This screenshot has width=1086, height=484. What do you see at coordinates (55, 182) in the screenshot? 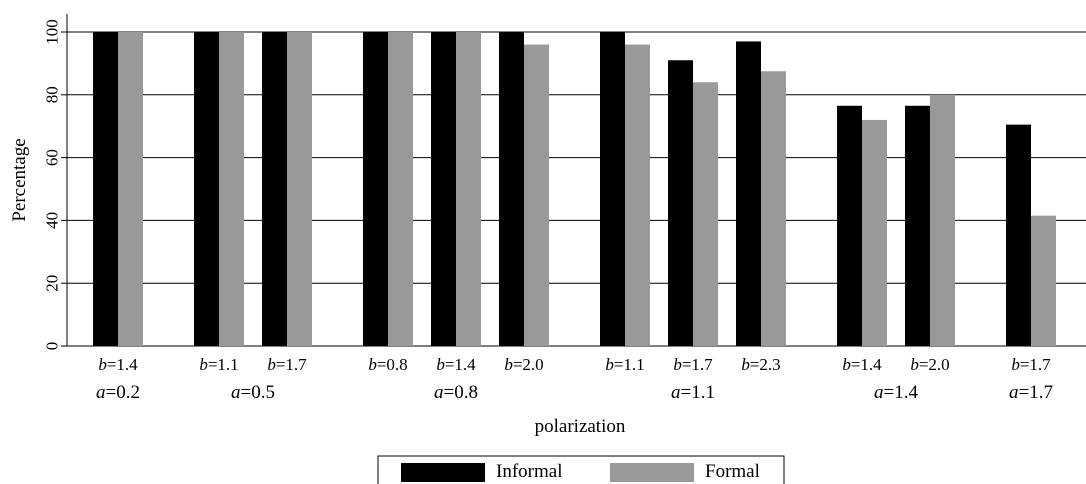
I see `y-axis: 0 20 40 60 80 100` at bounding box center [55, 182].